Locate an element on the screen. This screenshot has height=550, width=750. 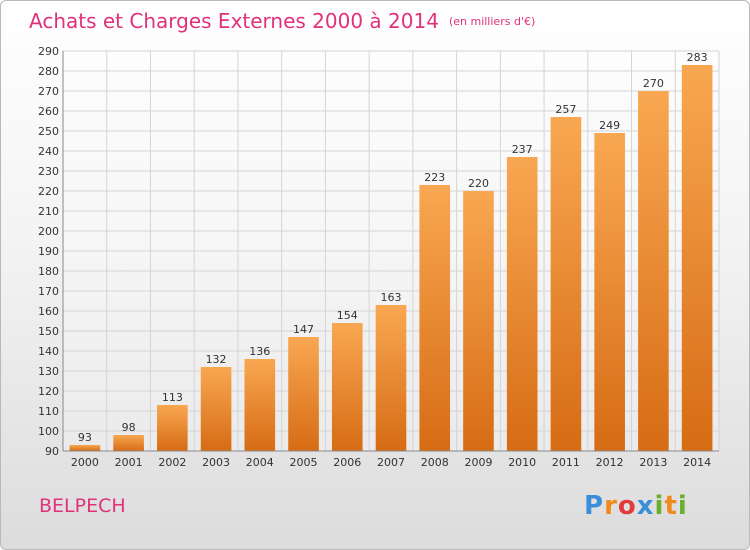
data-label: 223 is located at coordinates (434, 177).